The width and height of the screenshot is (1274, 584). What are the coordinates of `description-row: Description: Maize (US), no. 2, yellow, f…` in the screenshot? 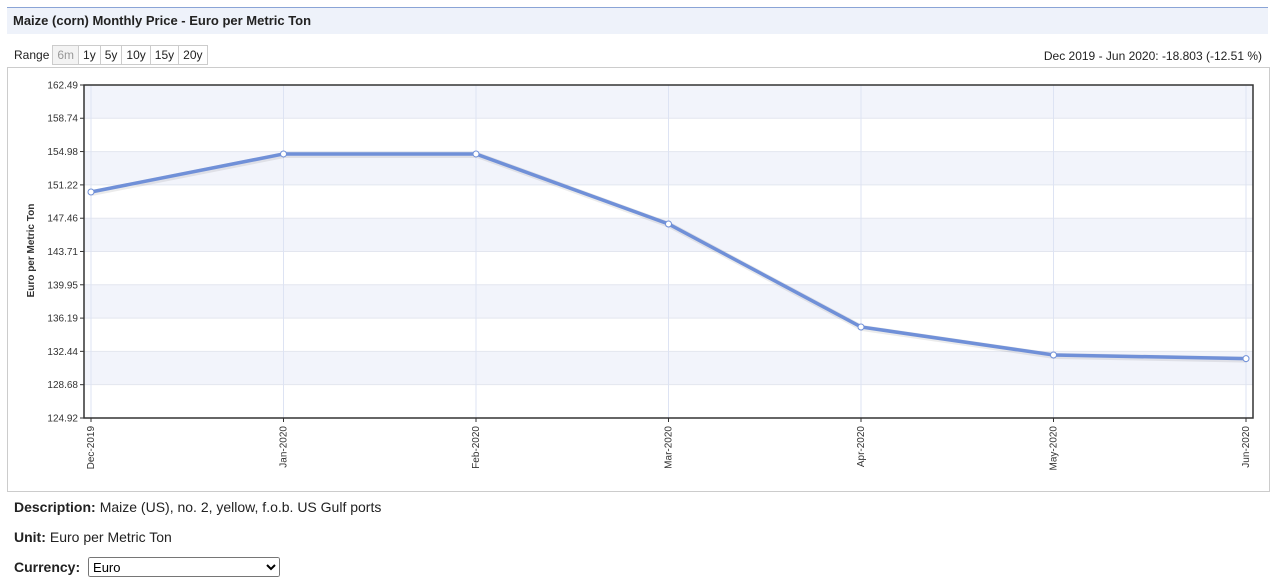 It's located at (197, 507).